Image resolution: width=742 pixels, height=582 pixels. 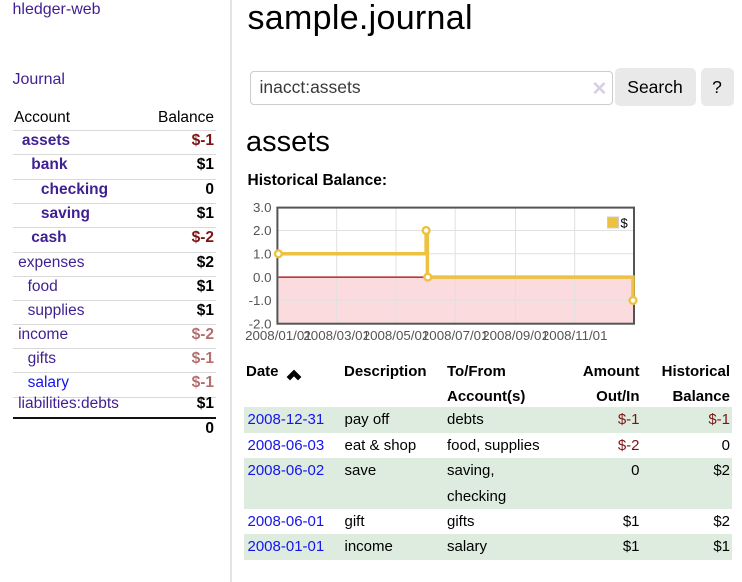 What do you see at coordinates (278, 335) in the screenshot?
I see `svg-text: 2008/01/01` at bounding box center [278, 335].